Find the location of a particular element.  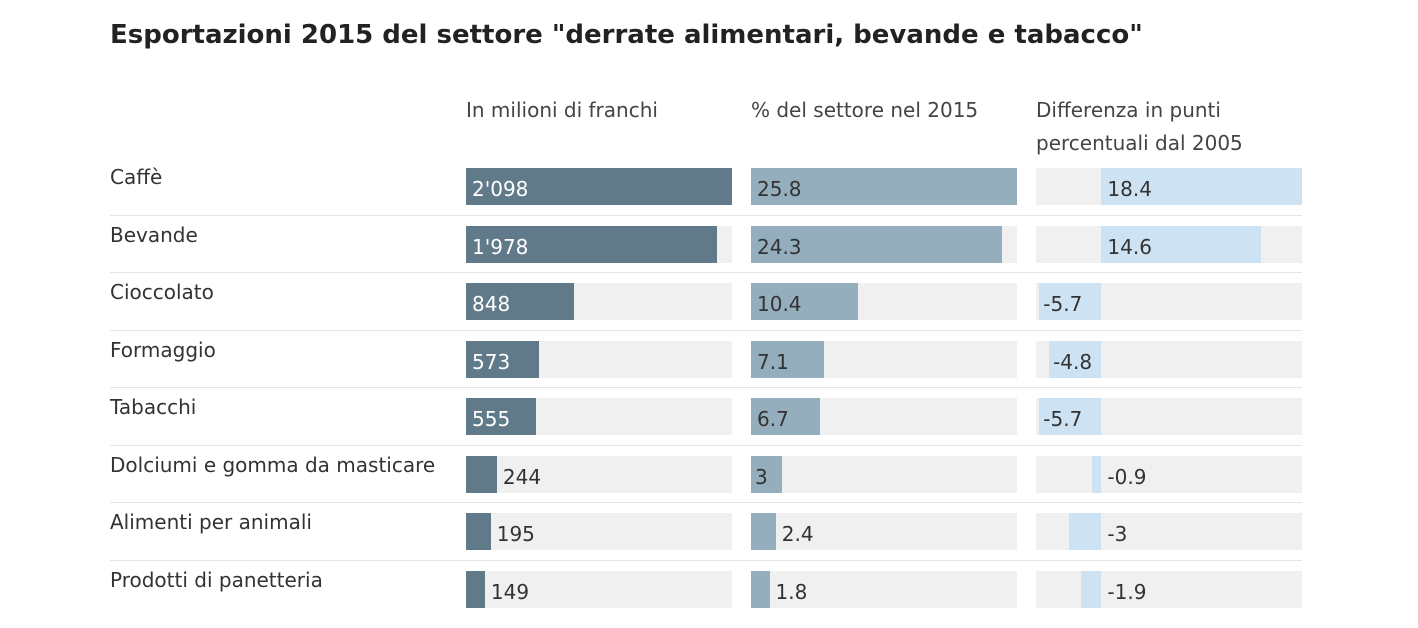

value-label-differenza: -1.9 is located at coordinates (1127, 591).